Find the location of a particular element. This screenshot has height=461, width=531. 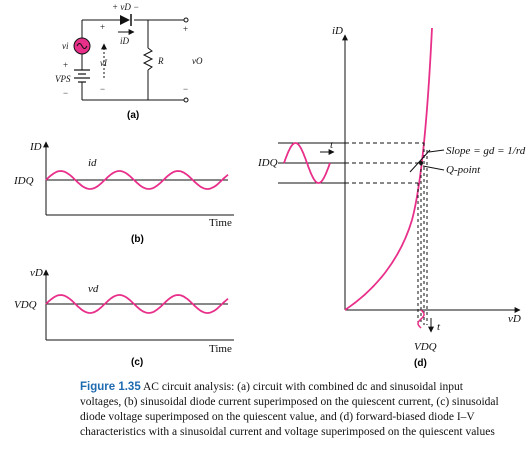

IDQ-label-d: IDQ is located at coordinates (267, 163).